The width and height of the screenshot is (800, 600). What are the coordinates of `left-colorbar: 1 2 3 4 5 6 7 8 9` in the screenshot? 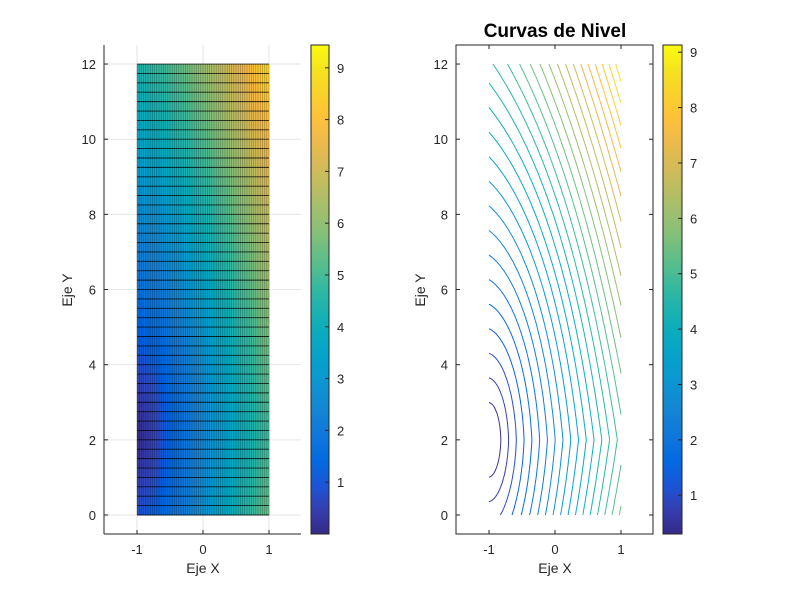 It's located at (327, 289).